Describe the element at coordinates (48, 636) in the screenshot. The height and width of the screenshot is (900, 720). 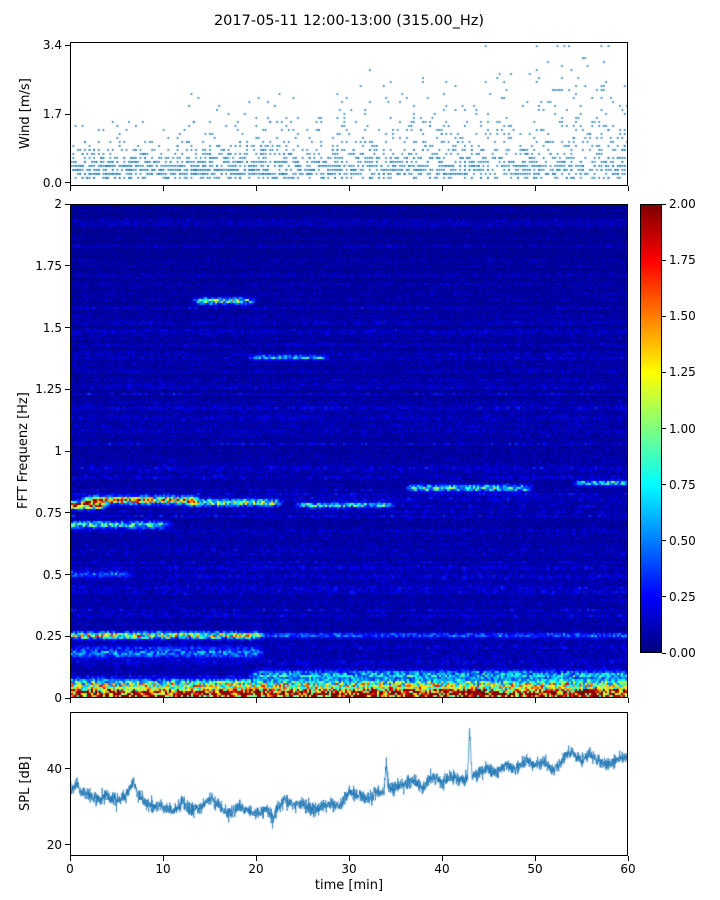
I see `spectrogram-ytick-label: 0.25` at that location.